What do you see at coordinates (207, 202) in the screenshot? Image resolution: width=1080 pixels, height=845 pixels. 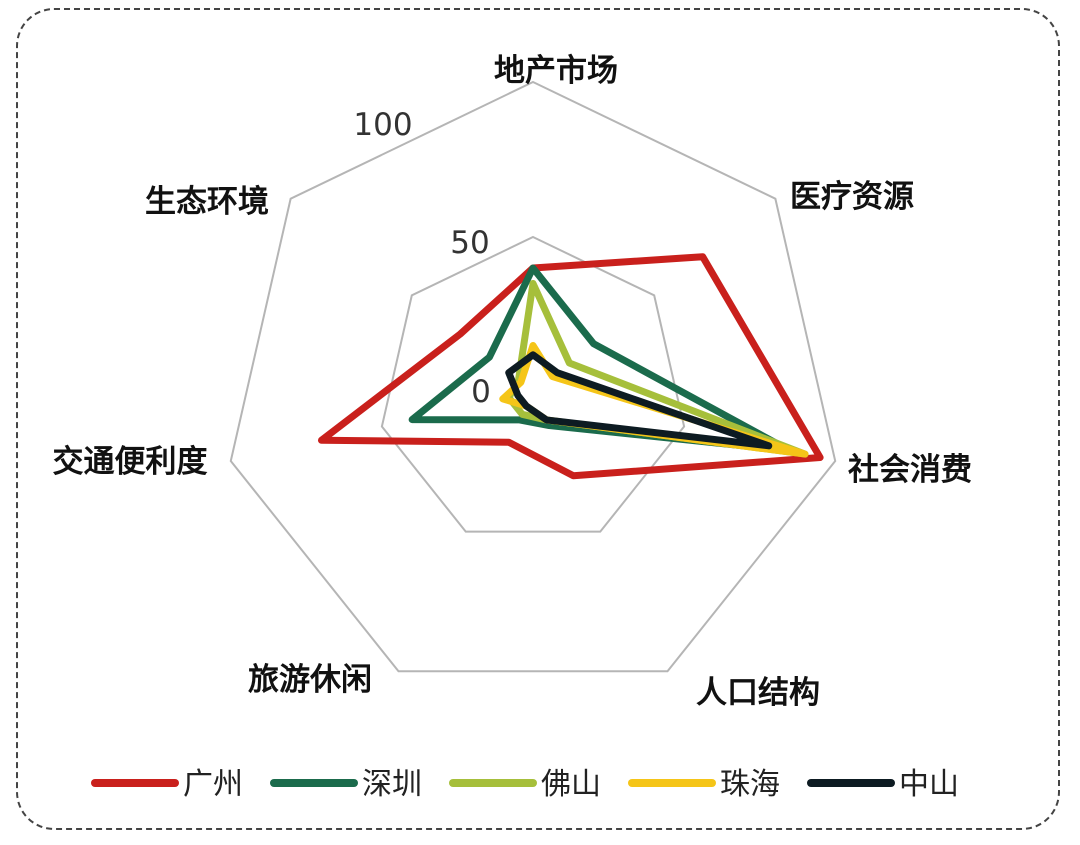 I see `axis-label-7: 生态环境` at bounding box center [207, 202].